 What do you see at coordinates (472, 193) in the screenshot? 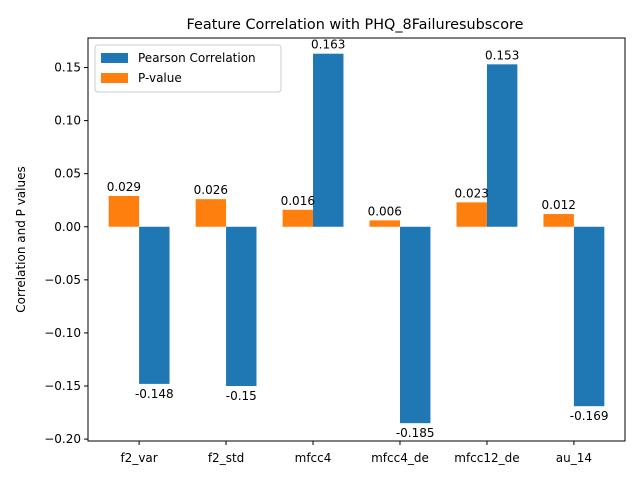
I see `data-label-p-value-mfcc12_de: 0.023` at bounding box center [472, 193].